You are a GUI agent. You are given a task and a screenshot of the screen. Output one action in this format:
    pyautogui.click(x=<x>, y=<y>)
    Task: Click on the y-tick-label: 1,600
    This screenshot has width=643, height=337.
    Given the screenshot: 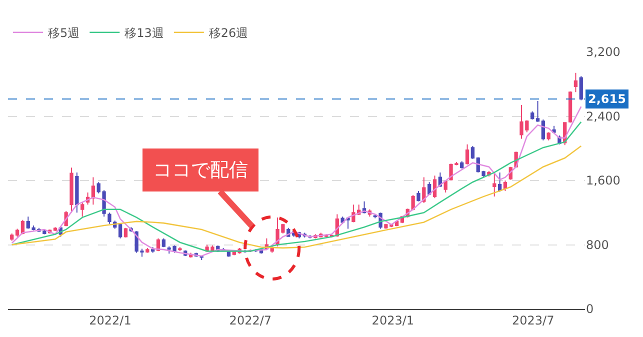 What is the action you would take?
    pyautogui.click(x=603, y=181)
    